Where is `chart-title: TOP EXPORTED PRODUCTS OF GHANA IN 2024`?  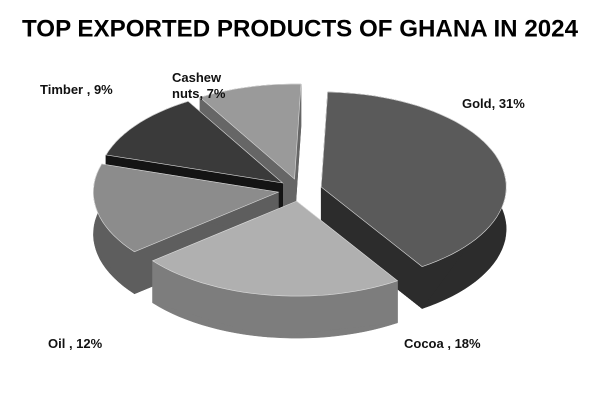
chart-title: TOP EXPORTED PRODUCTS OF GHANA IN 2024 is located at coordinates (300, 28).